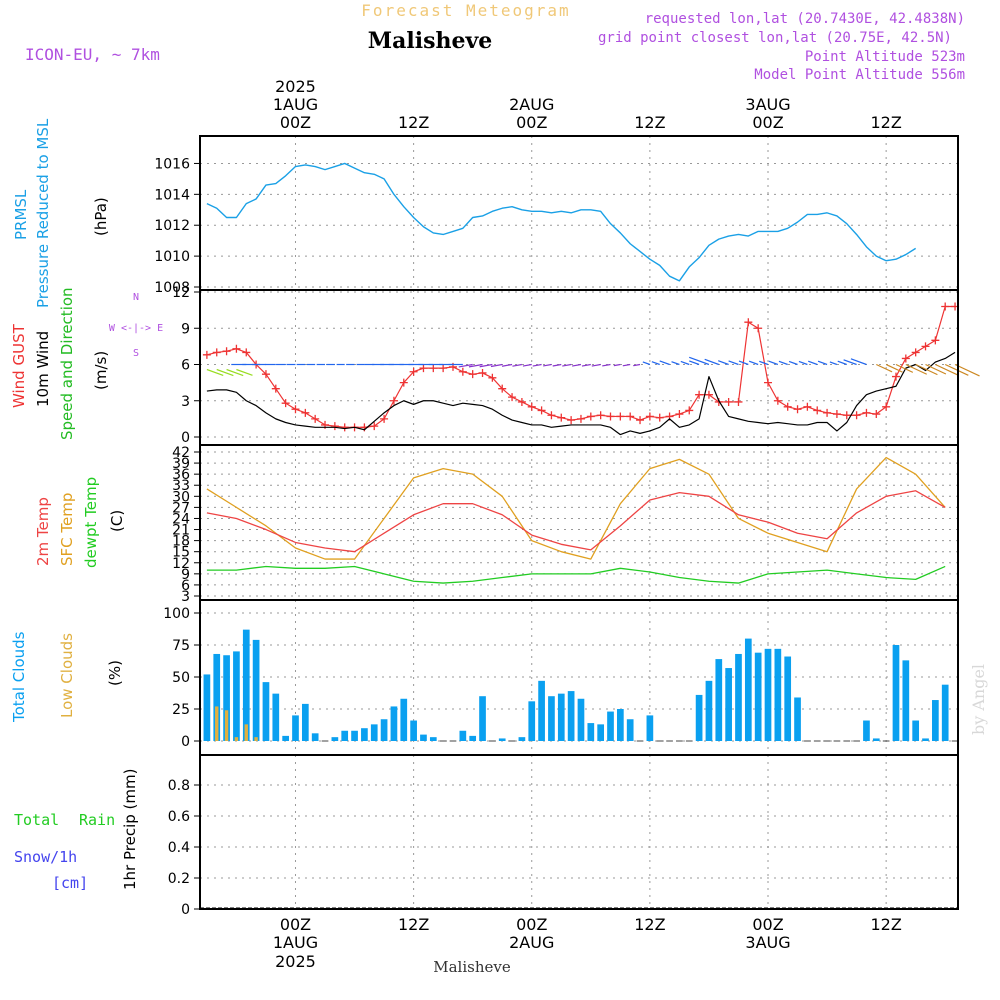  I want to click on y-tick-label: 1016, so click(172, 164).